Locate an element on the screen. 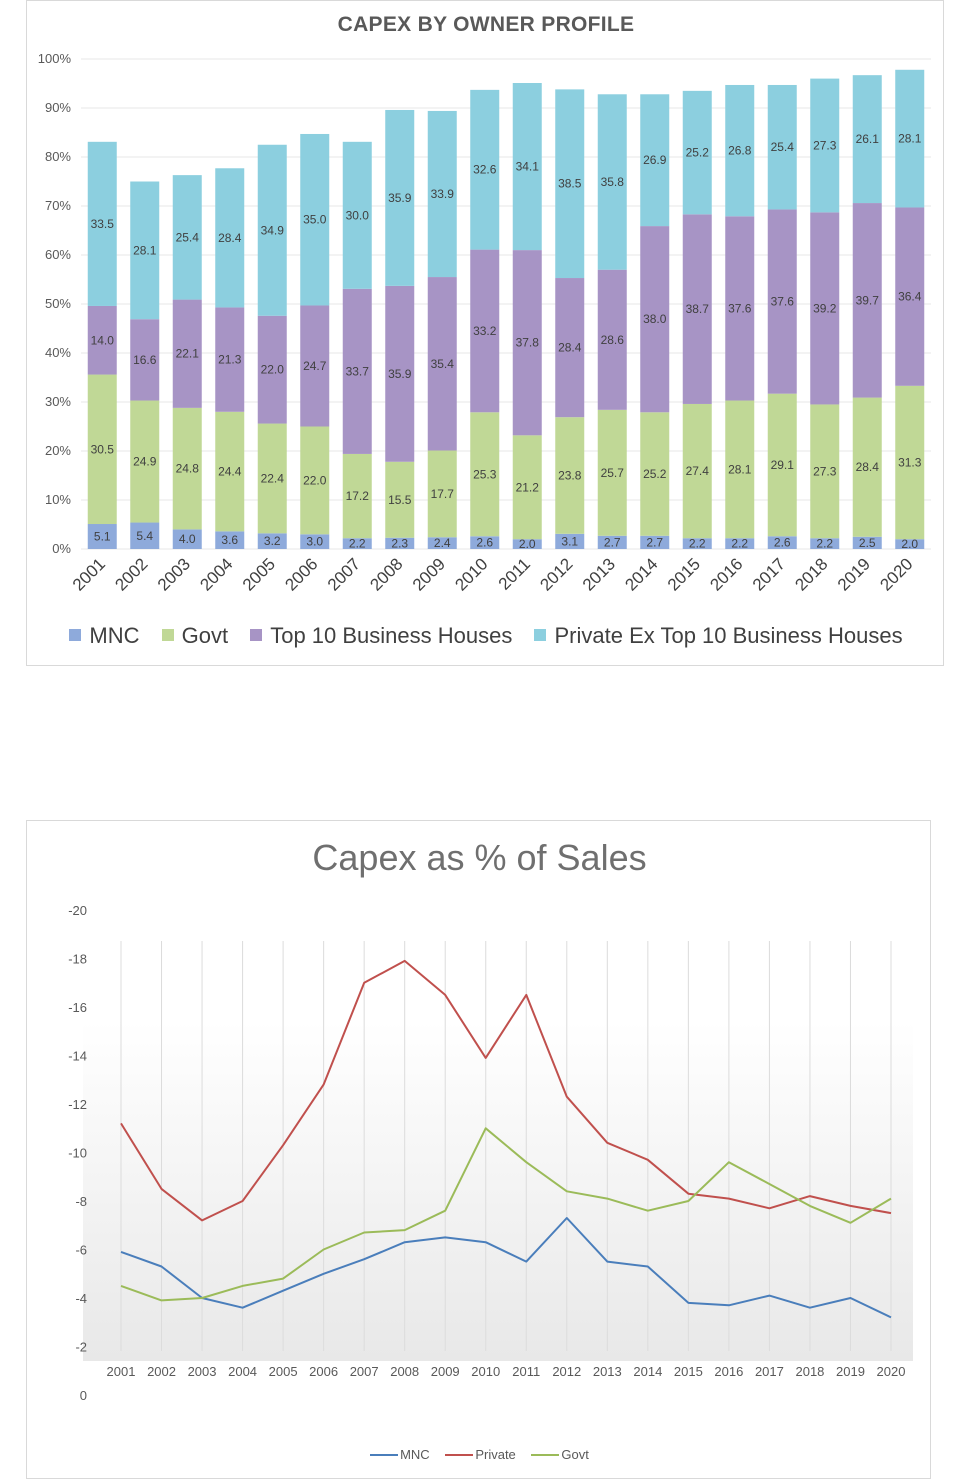 The width and height of the screenshot is (973, 1479). y-tick-label: -16 is located at coordinates (77, 1007).